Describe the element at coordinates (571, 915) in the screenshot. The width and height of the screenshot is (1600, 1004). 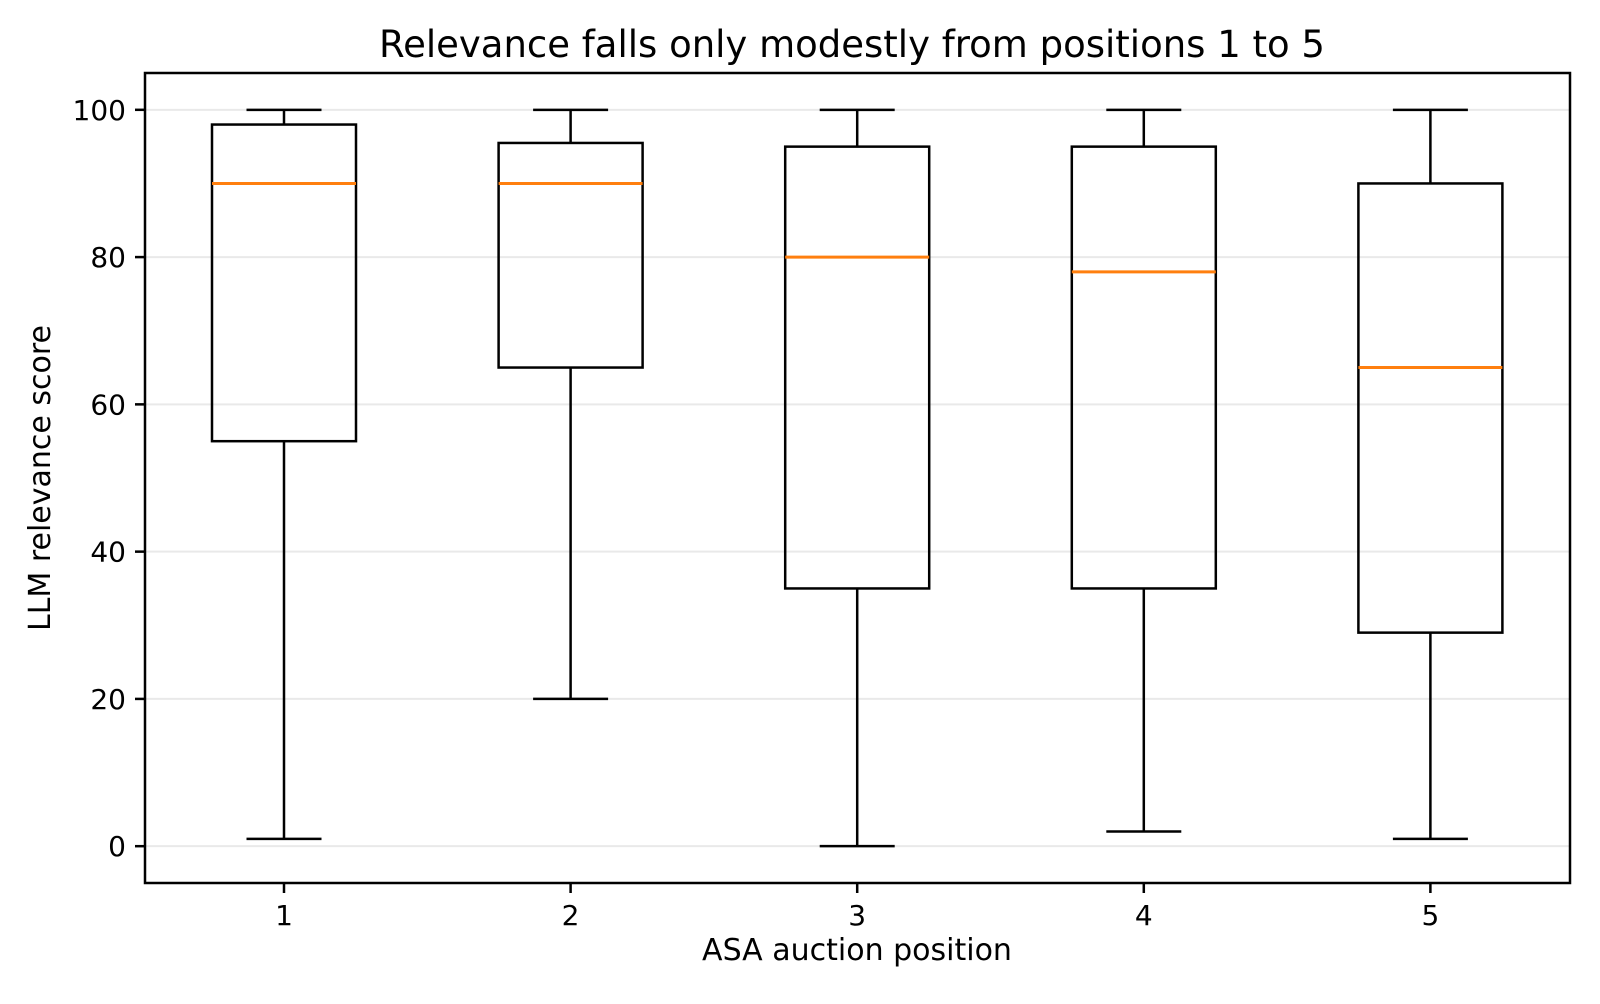
I see `x-tick-label-2: 2` at that location.